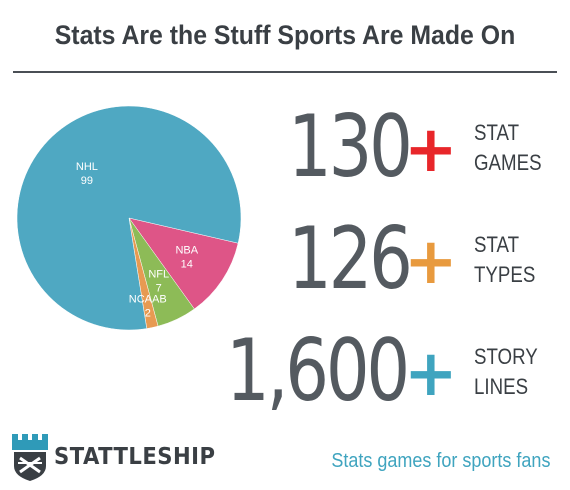 Image resolution: width=570 pixels, height=490 pixels. I want to click on pie-value-nhl: 99, so click(87, 181).